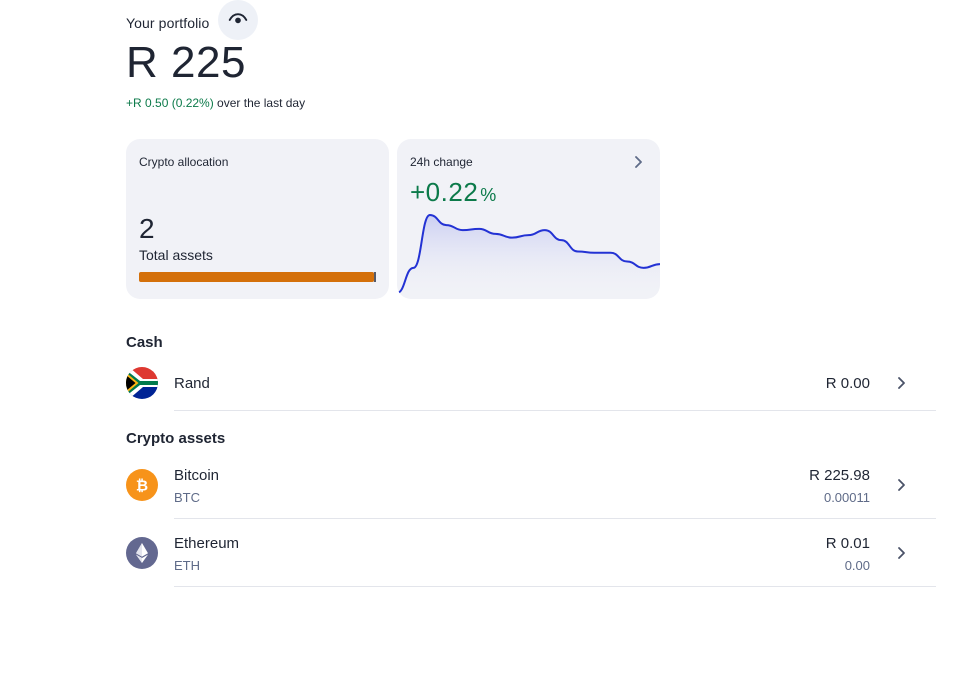  Describe the element at coordinates (186, 62) in the screenshot. I see `portfolio-balance: R 225` at that location.